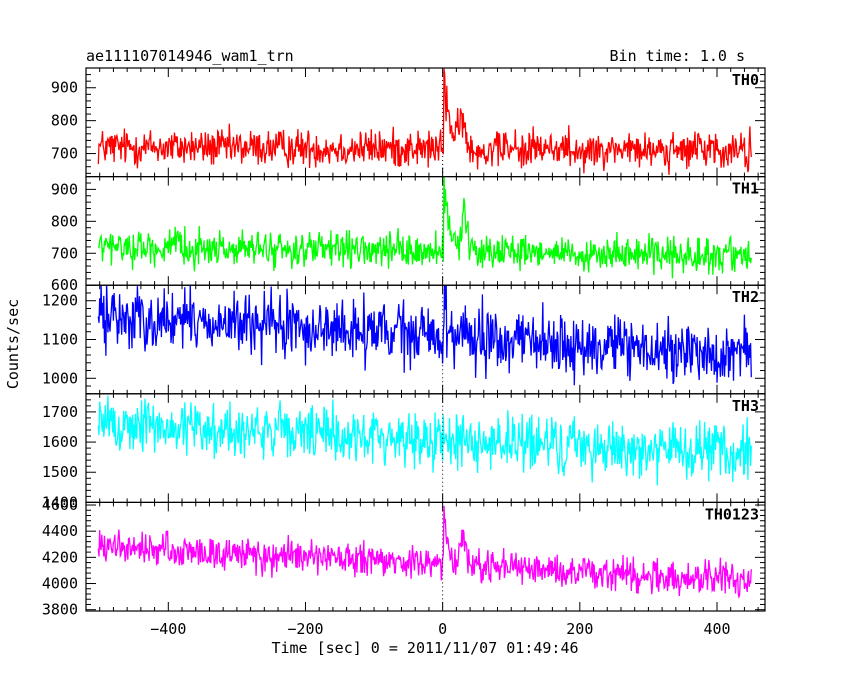 The image size is (850, 680). I want to click on y-tick-label: 1600, so click(60, 442).